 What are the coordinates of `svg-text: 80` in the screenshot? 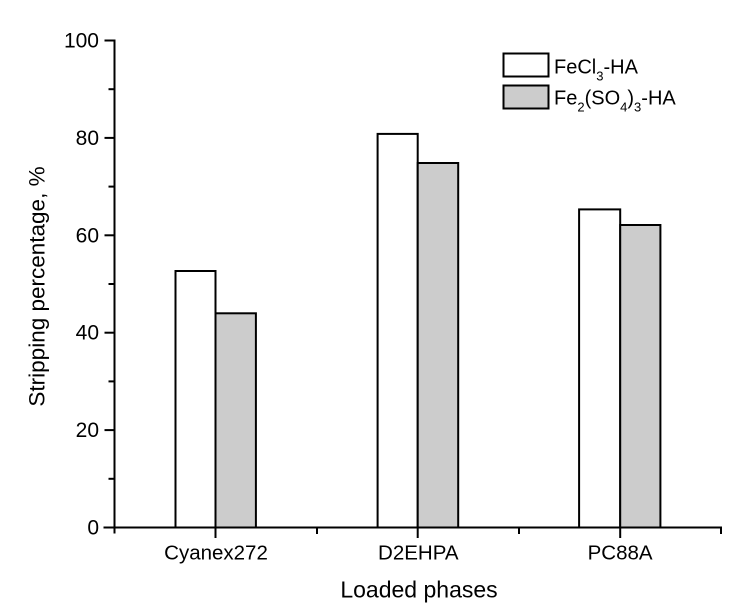 It's located at (87, 138).